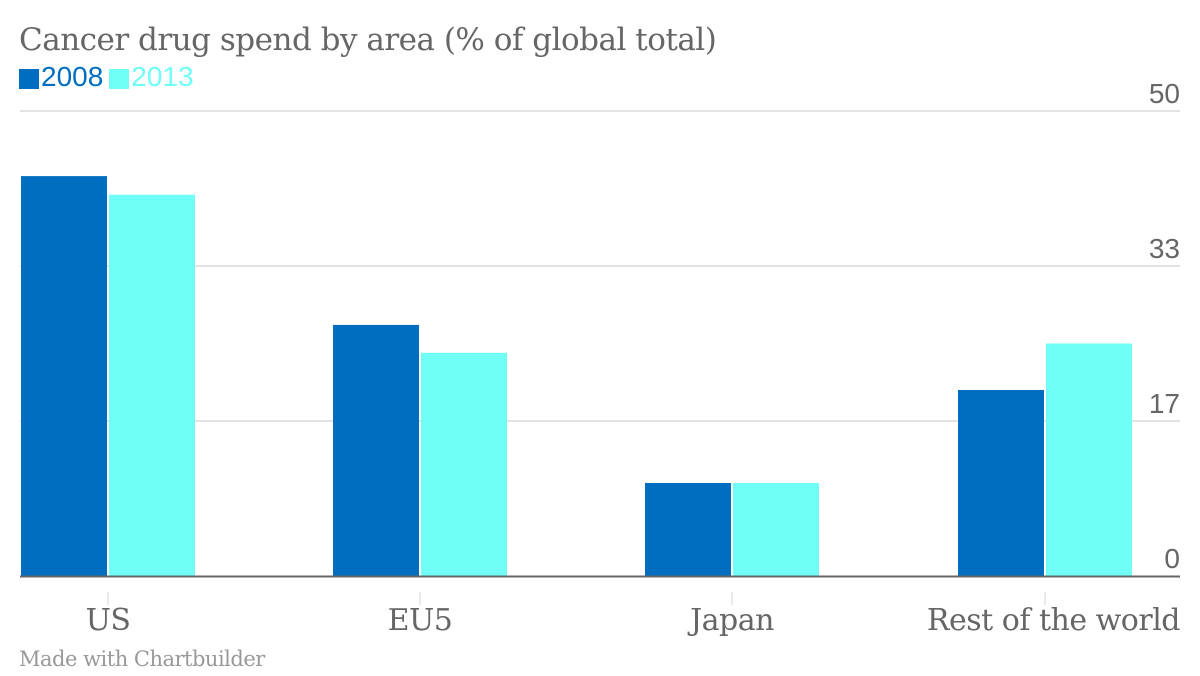 The image size is (1200, 676). I want to click on legend-label-2008: 2008, so click(72, 76).